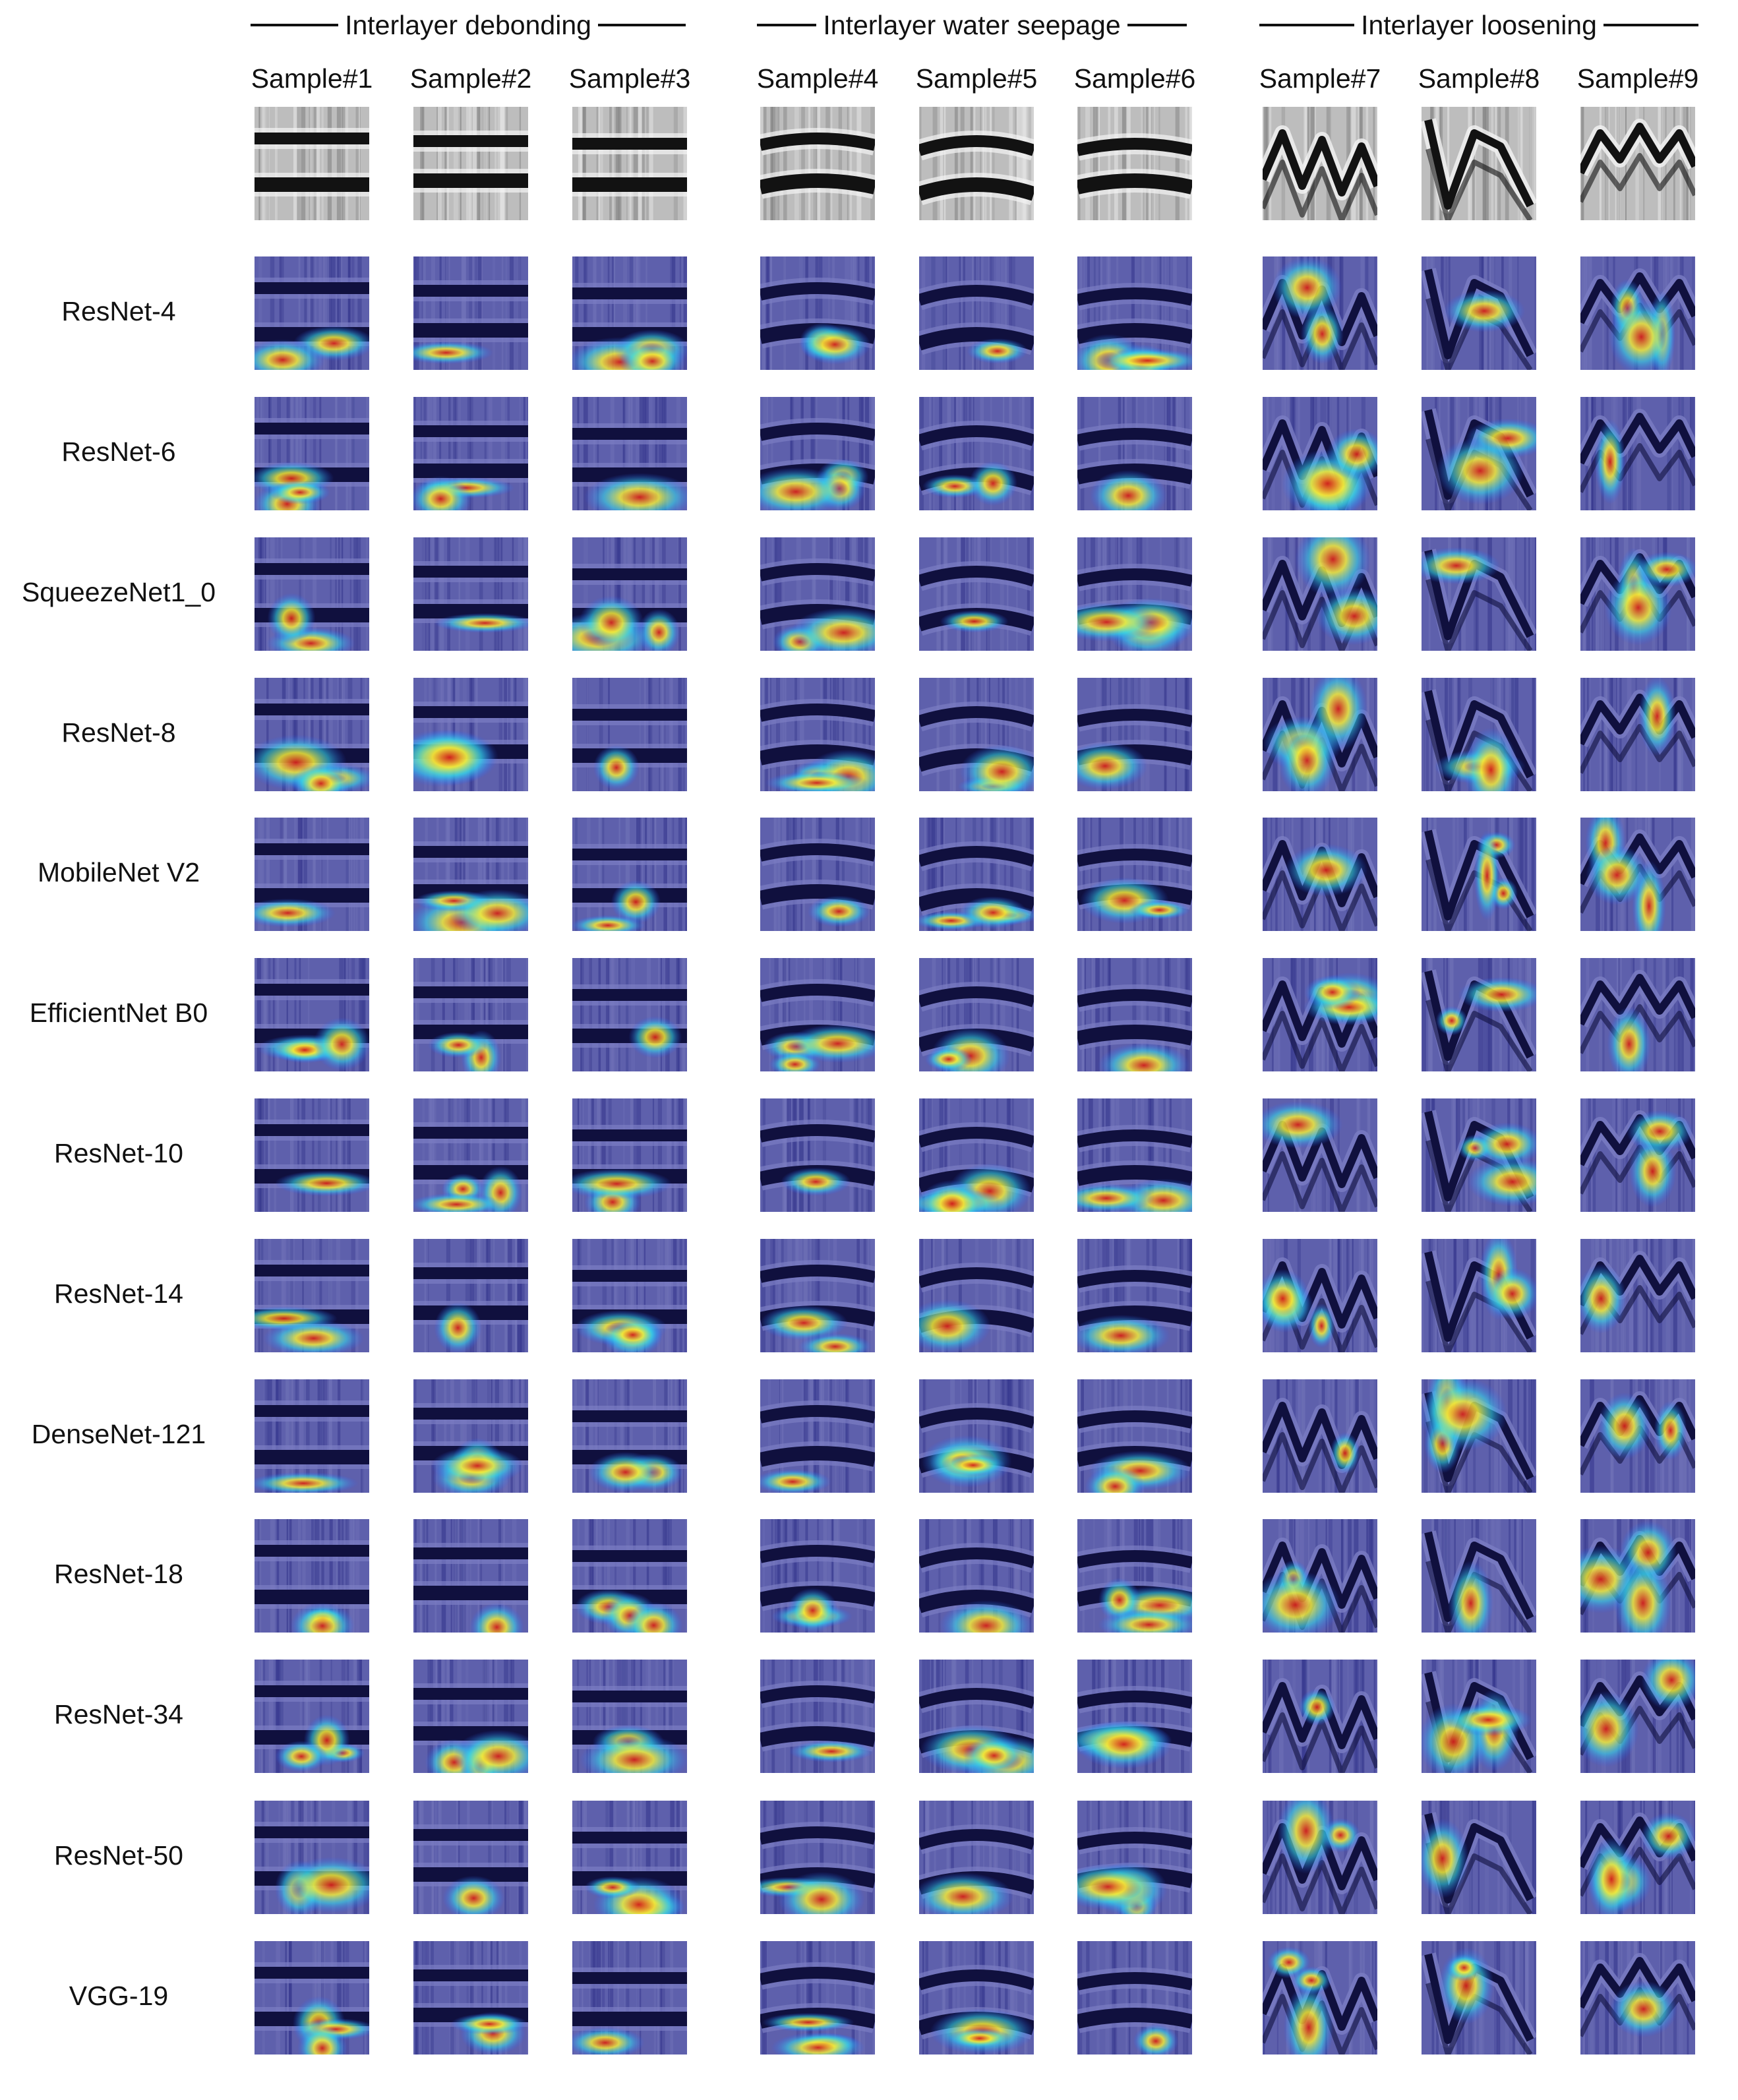 Image resolution: width=1738 pixels, height=2100 pixels. What do you see at coordinates (1637, 78) in the screenshot?
I see `sample-label-9: Sample#9` at bounding box center [1637, 78].